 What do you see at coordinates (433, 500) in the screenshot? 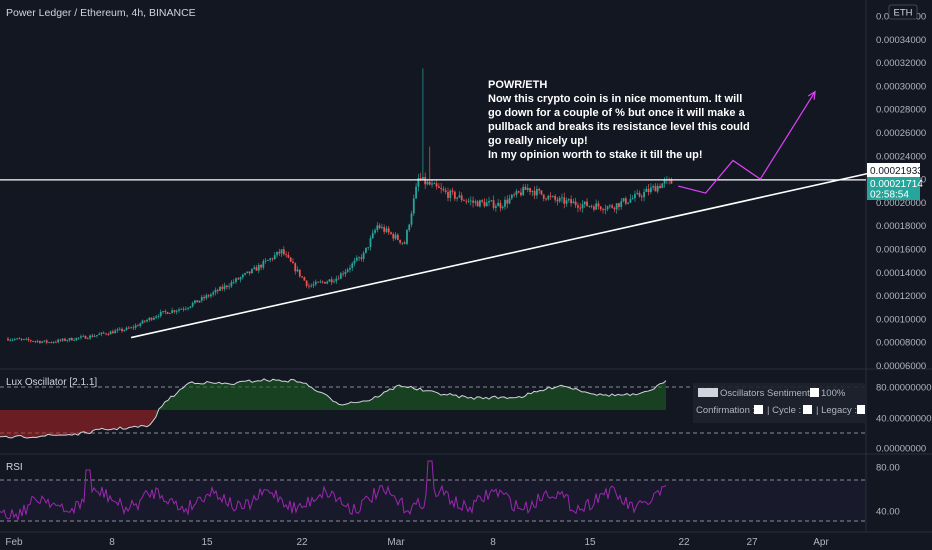
I see `rsi-band` at bounding box center [433, 500].